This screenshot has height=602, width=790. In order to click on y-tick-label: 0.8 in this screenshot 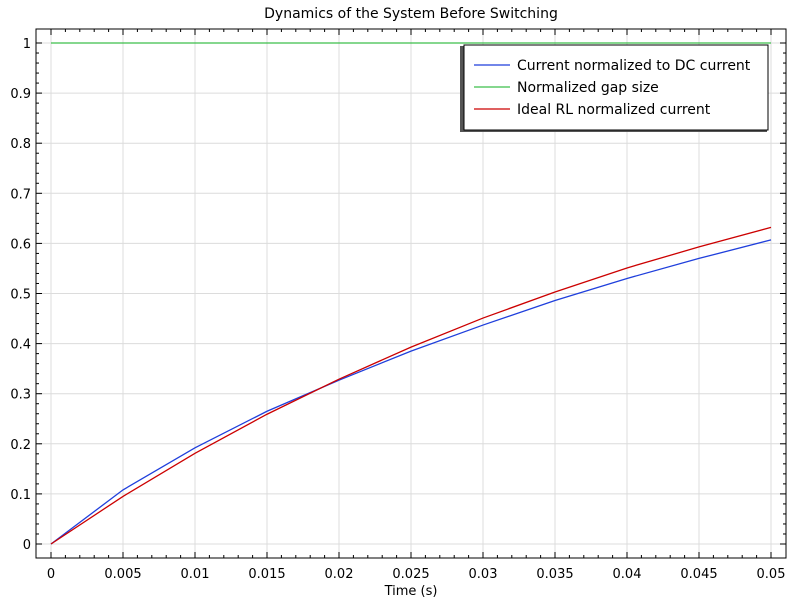, I will do `click(20, 144)`.